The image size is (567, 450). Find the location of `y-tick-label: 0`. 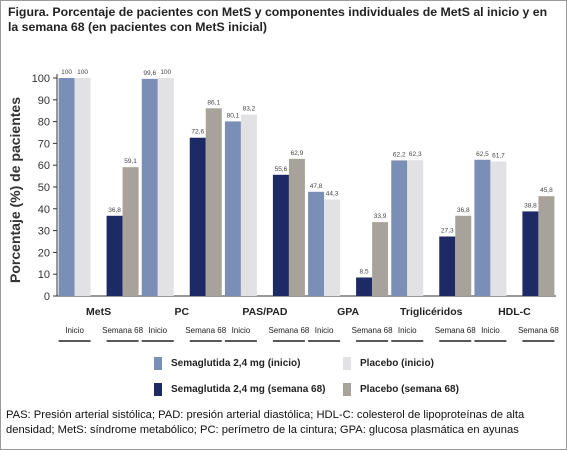

y-tick-label: 0 is located at coordinates (47, 297).